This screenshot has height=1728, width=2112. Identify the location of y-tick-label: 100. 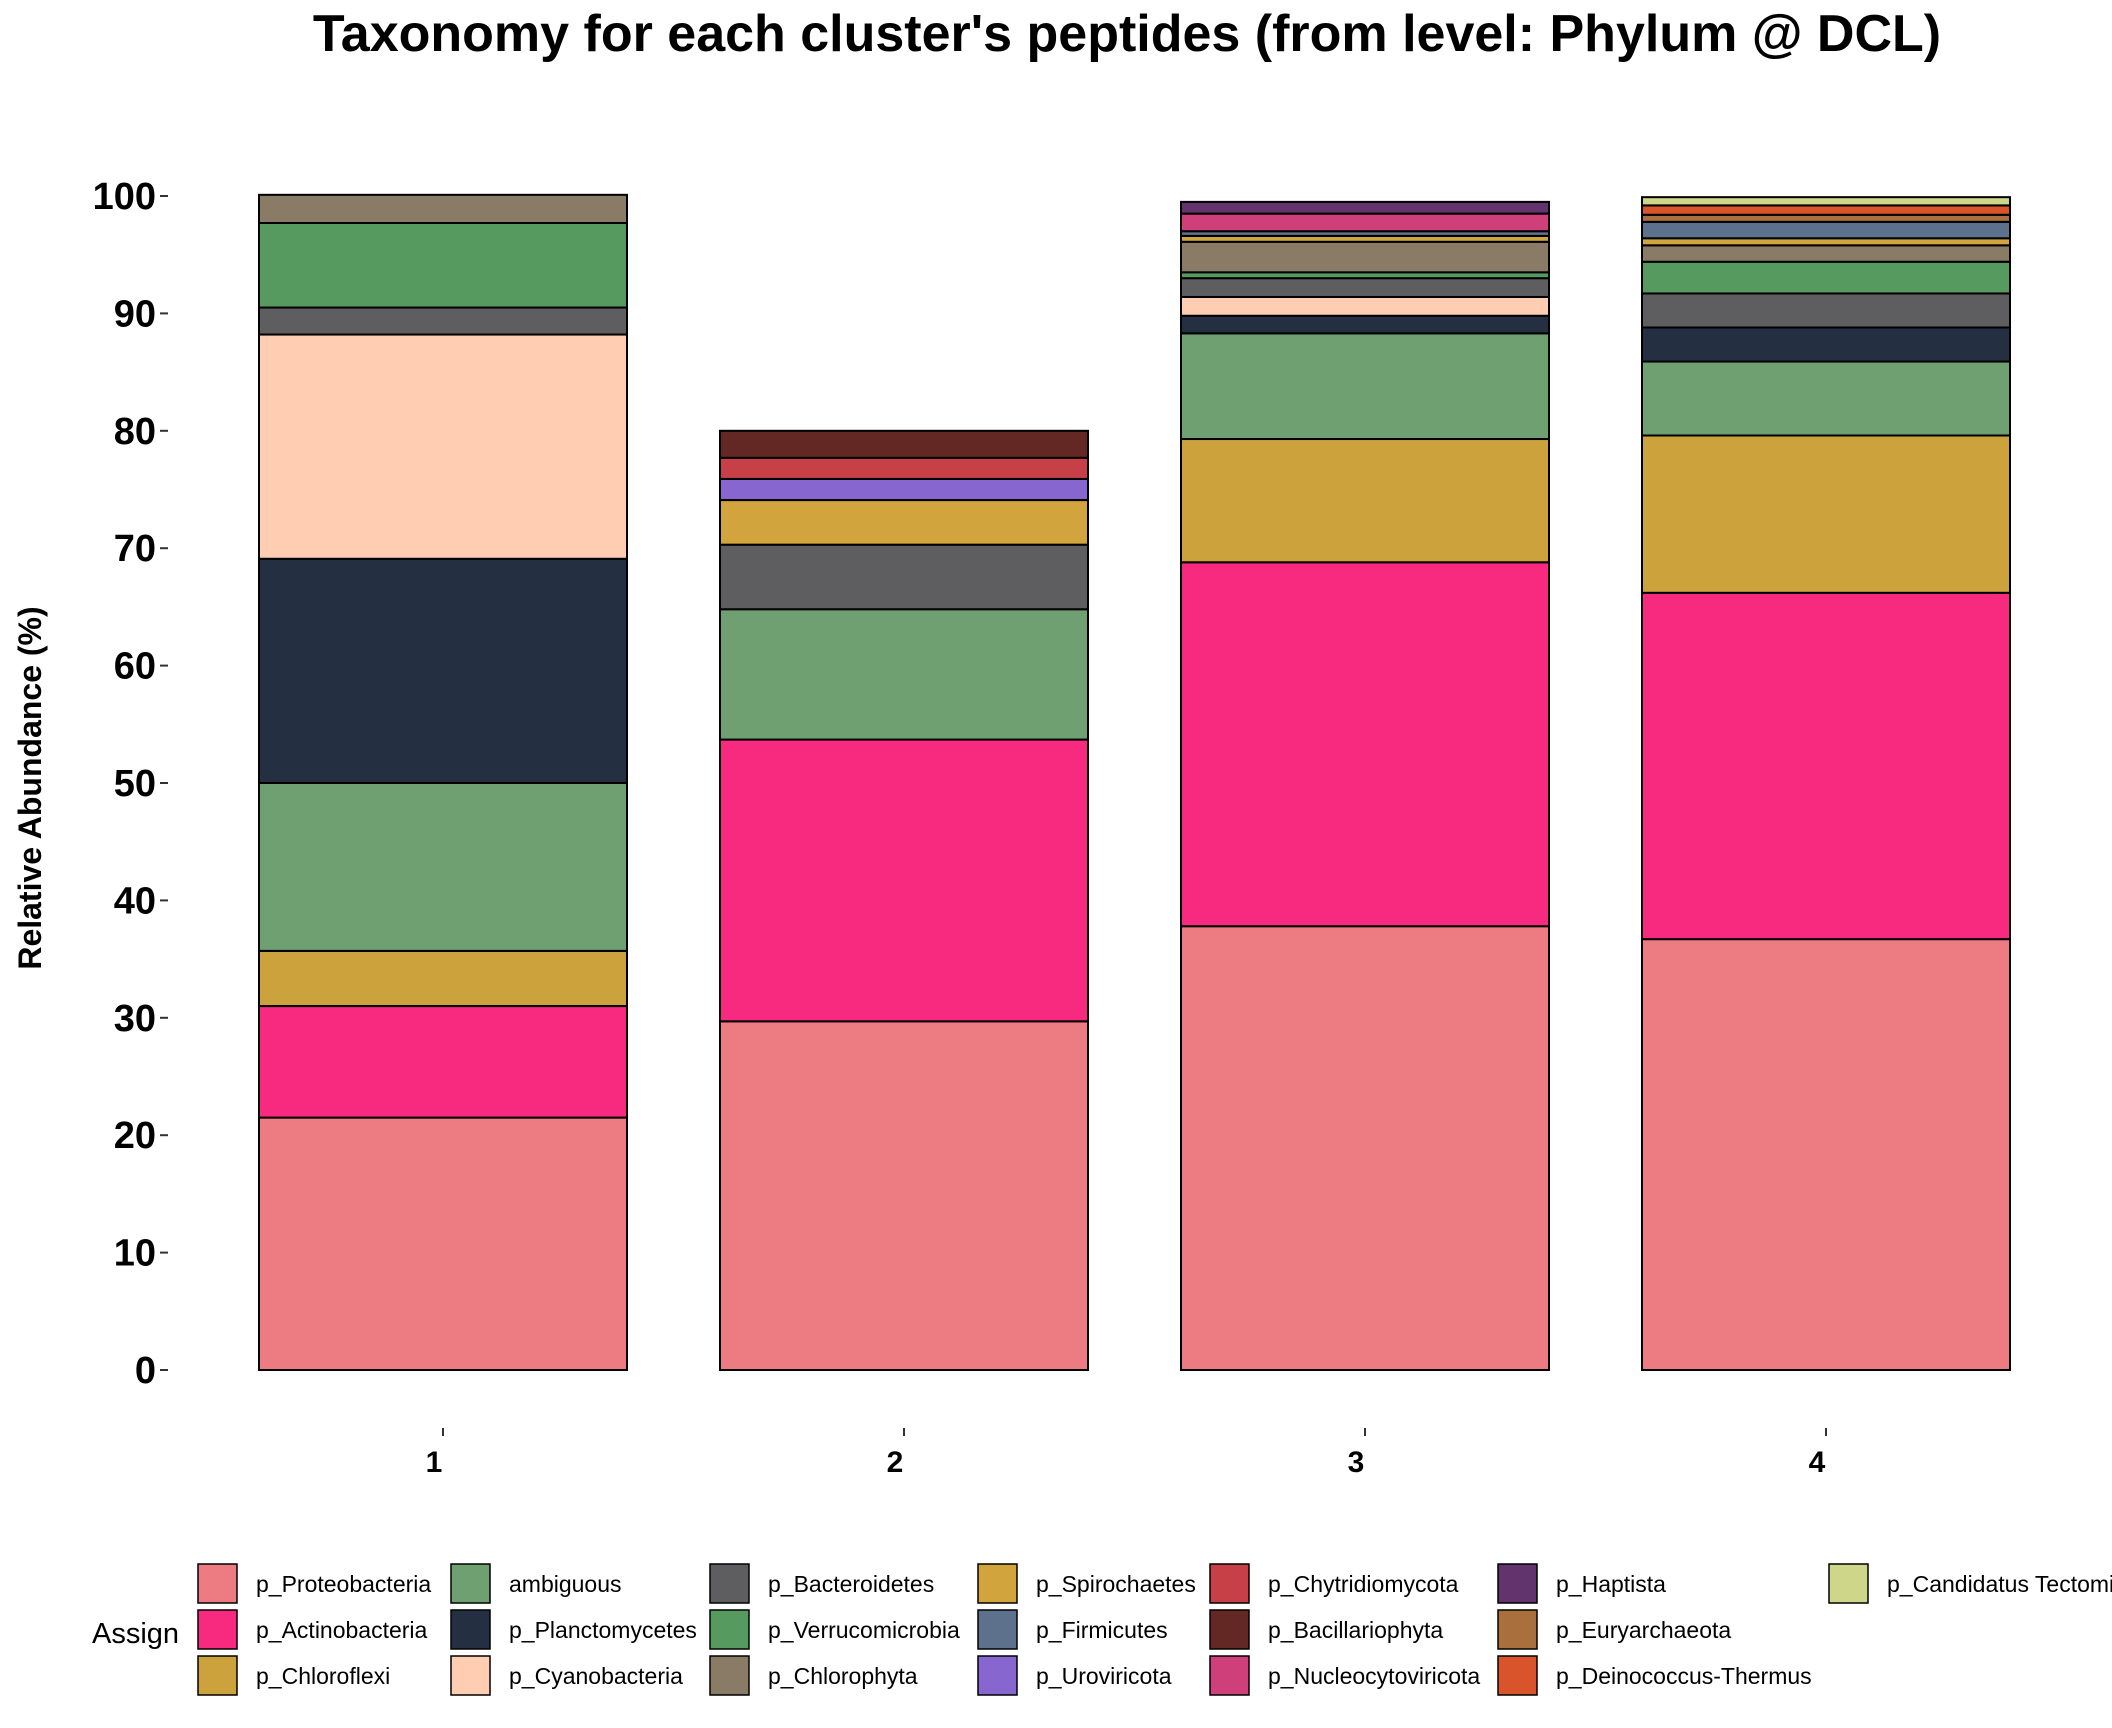
(124, 197).